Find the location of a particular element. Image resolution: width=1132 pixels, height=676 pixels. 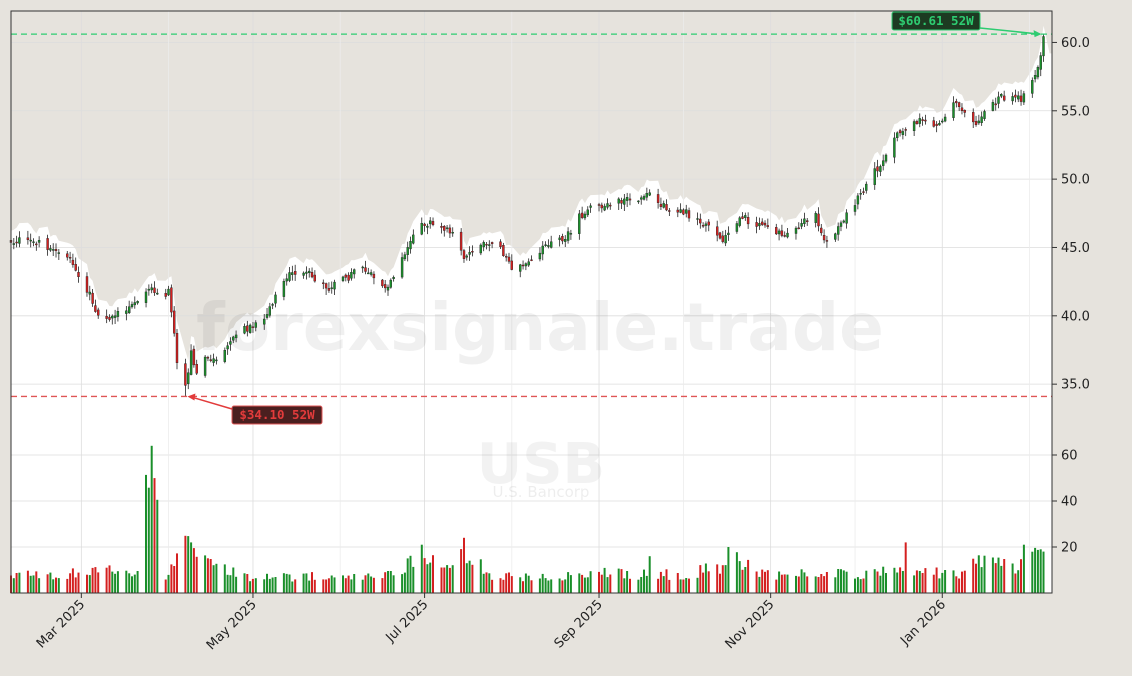

price-y-tick-label: 35.0 is located at coordinates (1075, 385).